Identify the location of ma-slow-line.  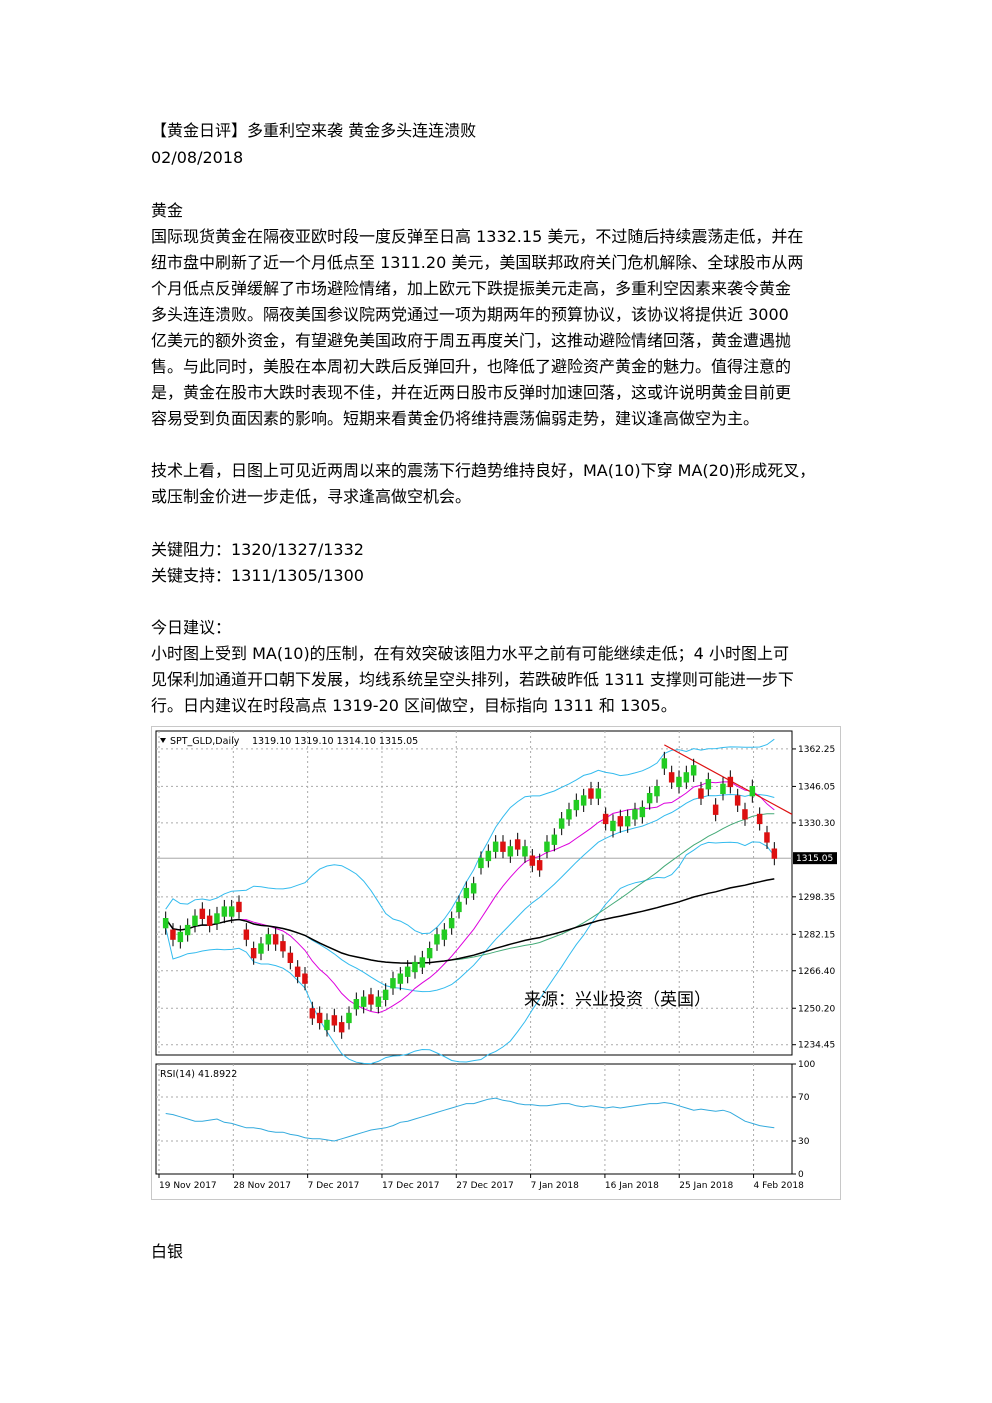
(470, 921).